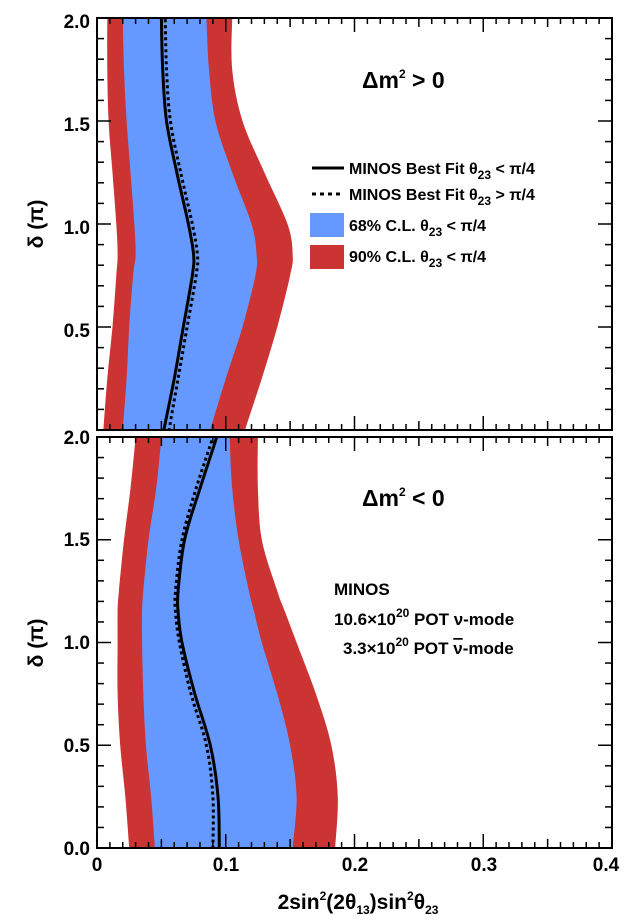  I want to click on legend-entry-90cl: 90% C.L. θ23 < π/4, so click(417, 259).